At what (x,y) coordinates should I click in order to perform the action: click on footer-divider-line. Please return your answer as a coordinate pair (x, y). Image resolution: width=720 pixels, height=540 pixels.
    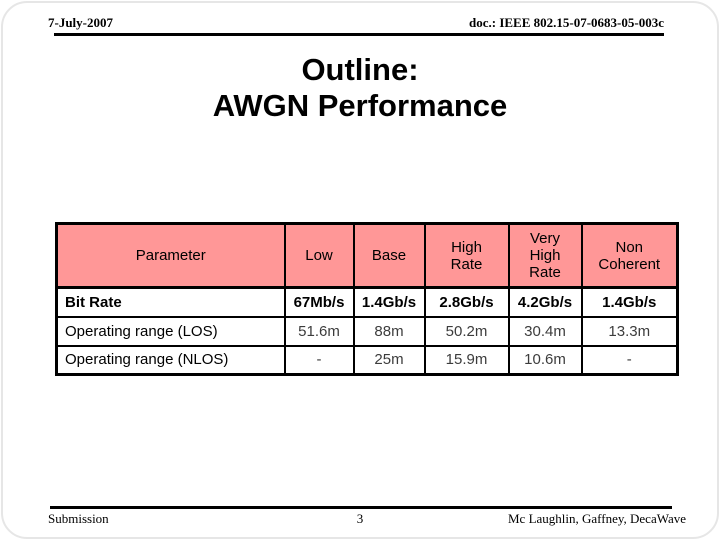
    Looking at the image, I should click on (361, 507).